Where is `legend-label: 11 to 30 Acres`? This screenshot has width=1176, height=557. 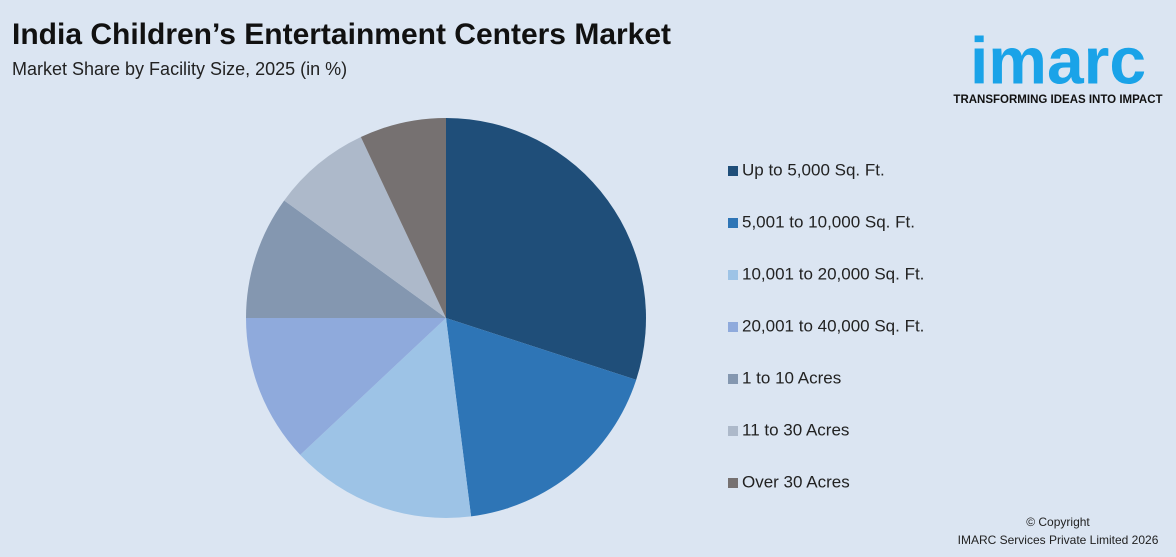
legend-label: 11 to 30 Acres is located at coordinates (795, 429).